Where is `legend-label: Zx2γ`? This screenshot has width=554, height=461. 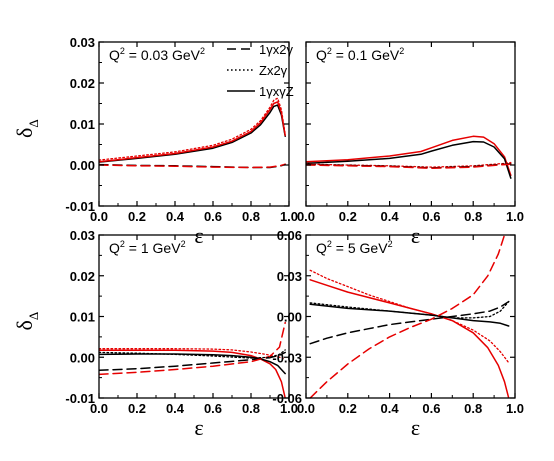 legend-label: Zx2γ is located at coordinates (273, 70).